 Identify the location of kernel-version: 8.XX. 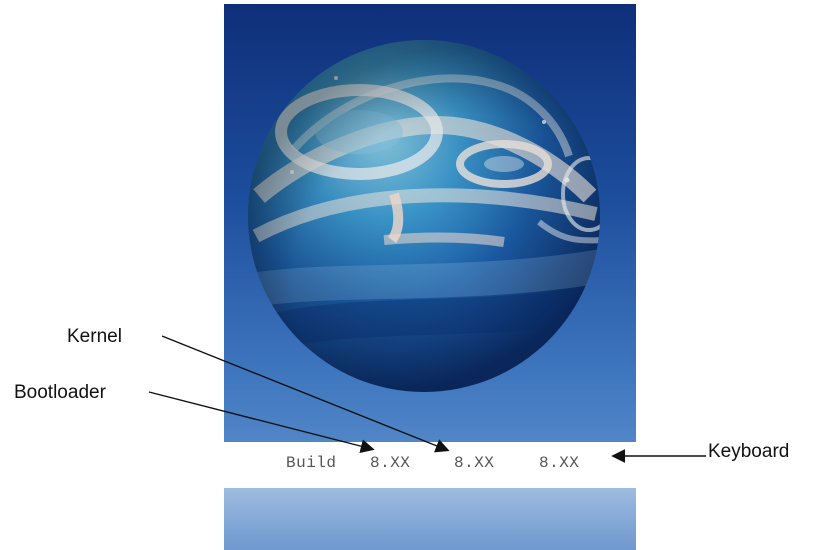
(474, 463).